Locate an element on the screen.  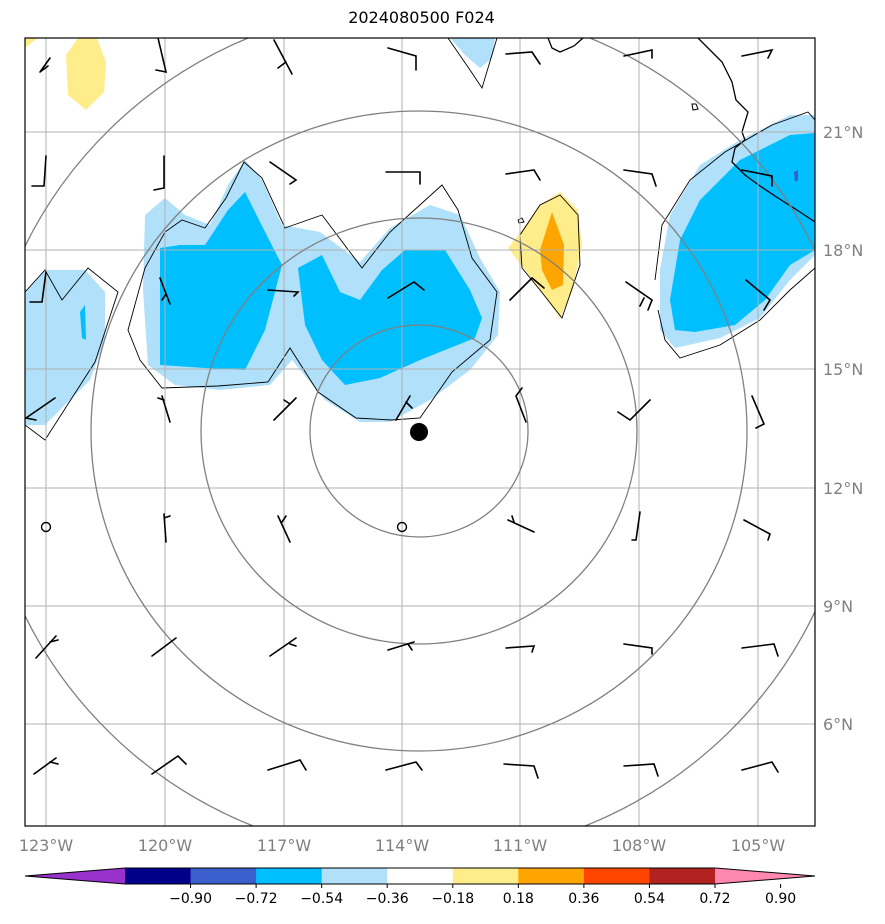
colorbar-tick-label: 0.90 is located at coordinates (780, 899).